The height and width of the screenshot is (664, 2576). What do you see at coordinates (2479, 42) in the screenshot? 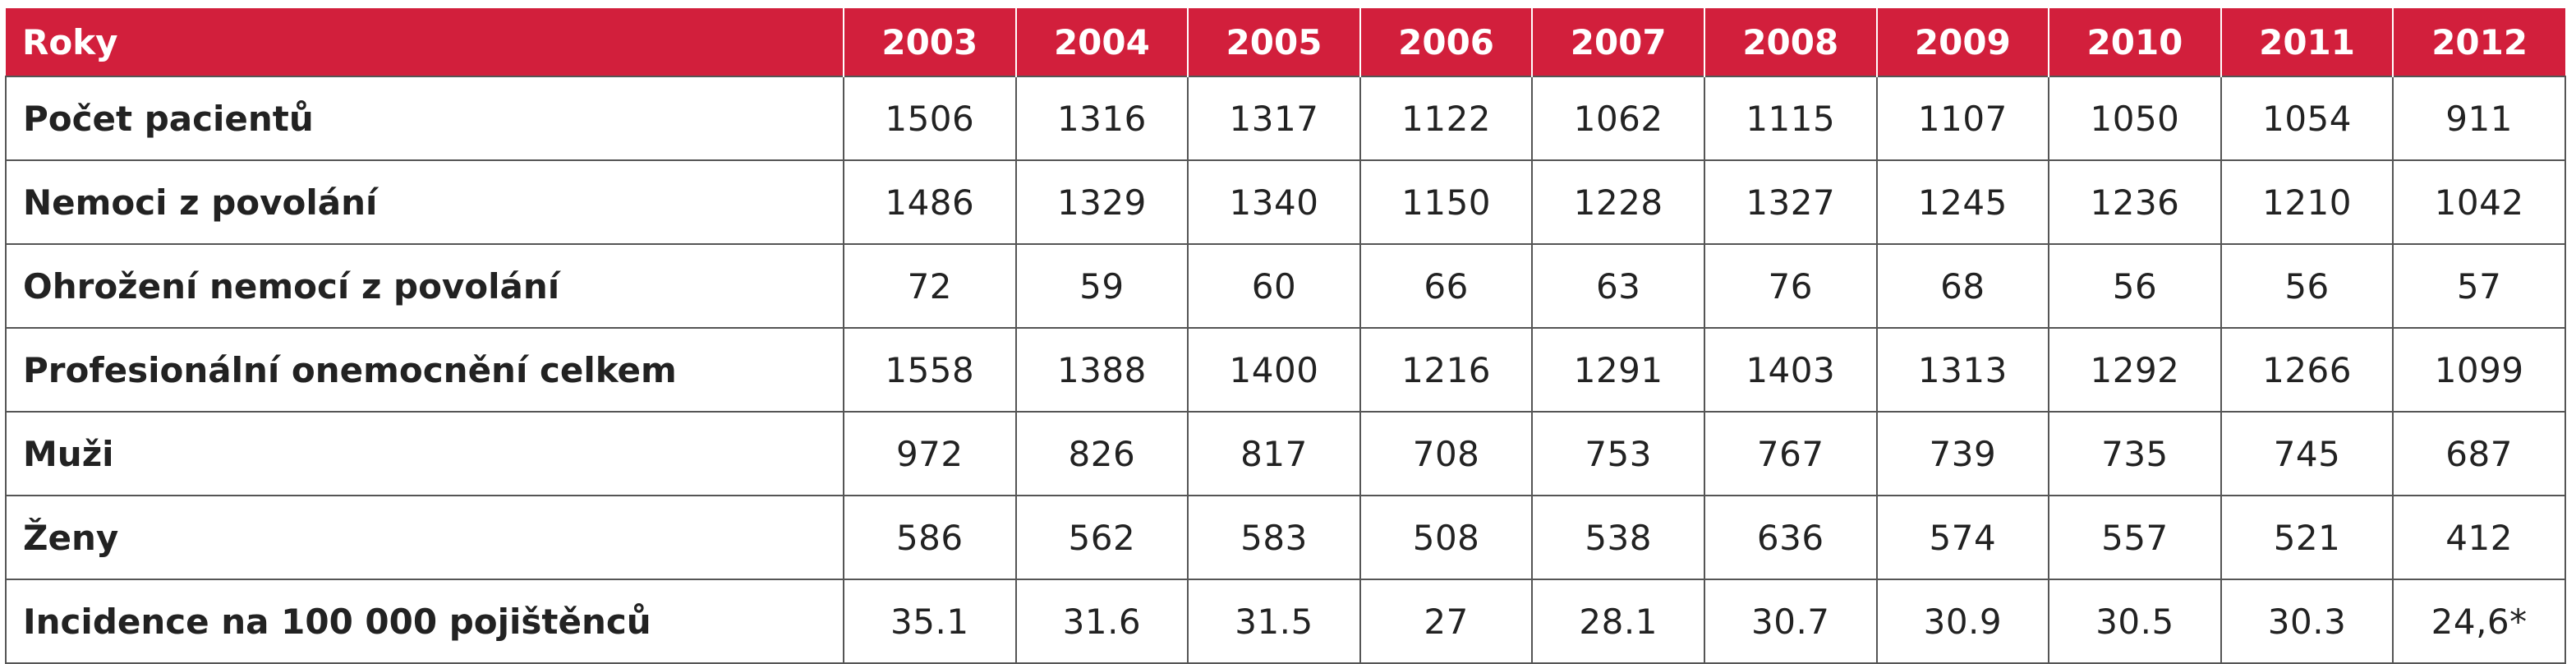
I see `header-year: 2012` at bounding box center [2479, 42].